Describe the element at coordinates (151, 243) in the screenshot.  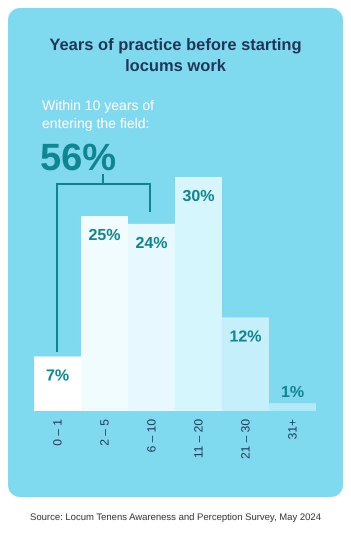
I see `data-label: 24%` at that location.